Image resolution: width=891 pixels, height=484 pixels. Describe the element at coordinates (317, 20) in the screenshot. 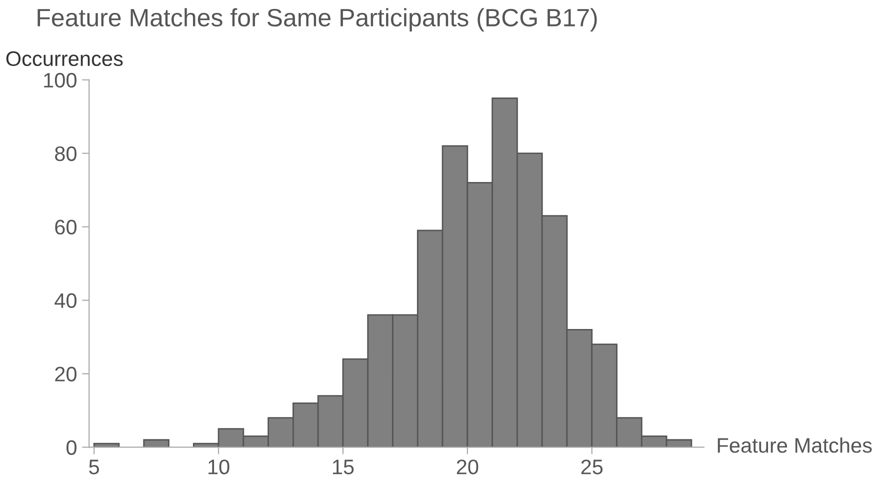

I see `chart-title: Feature Matches for Same Participants (BCG B17)` at that location.